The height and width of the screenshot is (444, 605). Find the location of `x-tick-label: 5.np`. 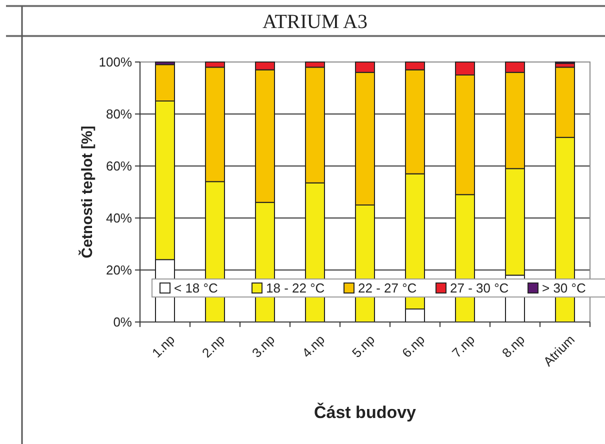

x-tick-label: 5.np is located at coordinates (363, 346).